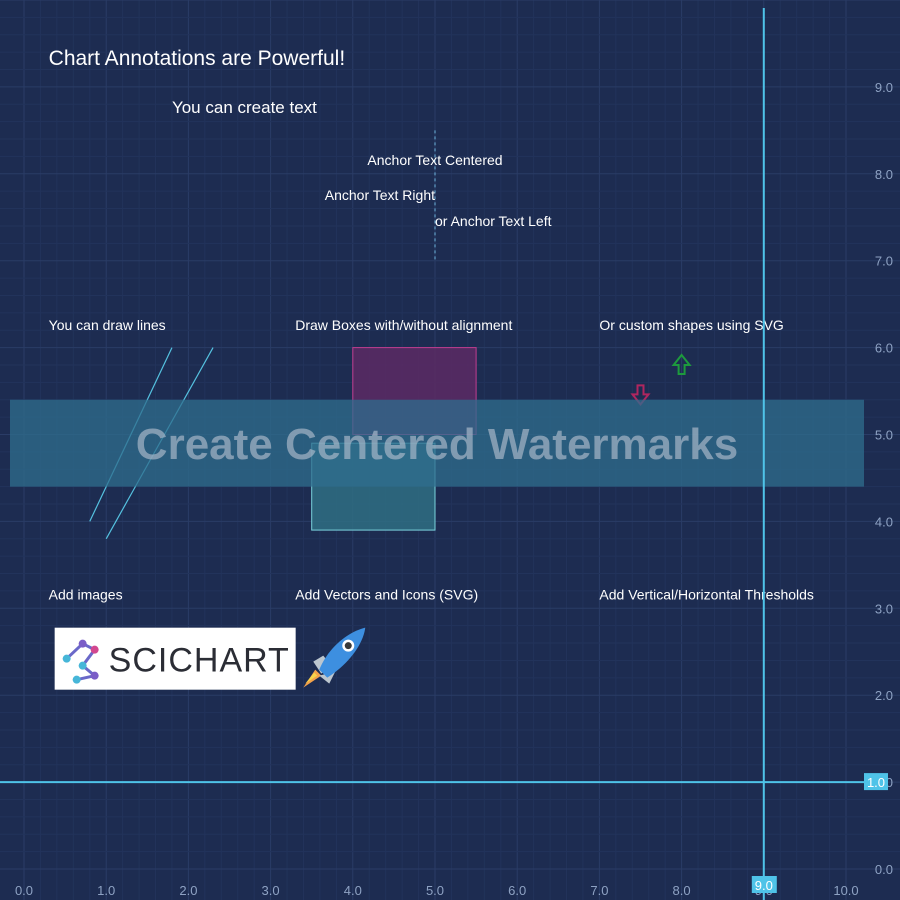 The image size is (900, 900). Describe the element at coordinates (386, 595) in the screenshot. I see `vectors-label: Add Vectors and Icons (SVG)` at that location.